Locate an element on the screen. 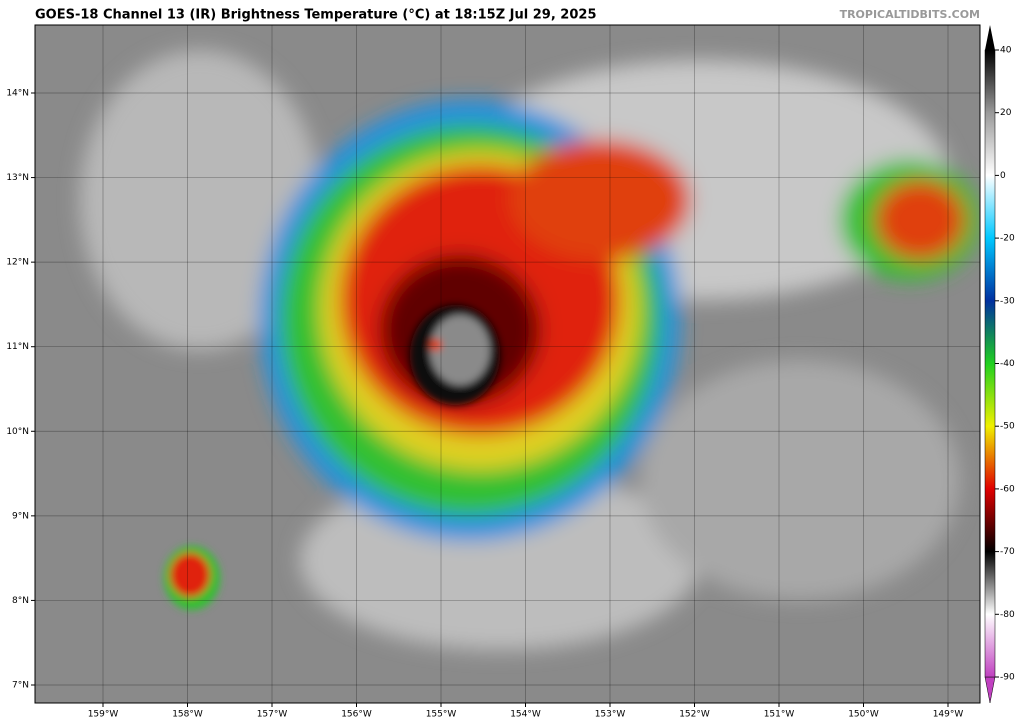 This screenshot has height=725, width=1024. colorbar-label: -70 is located at coordinates (1007, 552).